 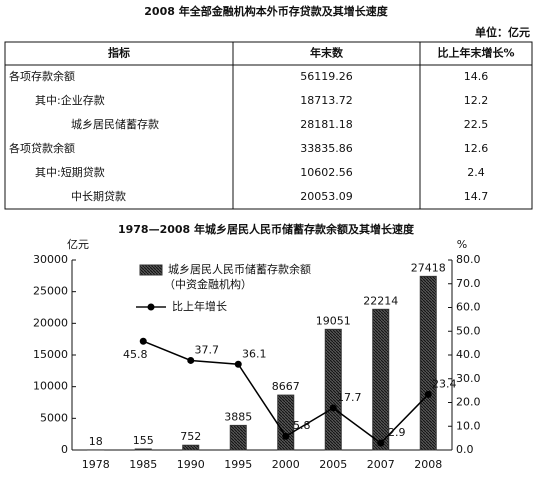 I want to click on y2-tick-label: 80.0, so click(x=468, y=259).